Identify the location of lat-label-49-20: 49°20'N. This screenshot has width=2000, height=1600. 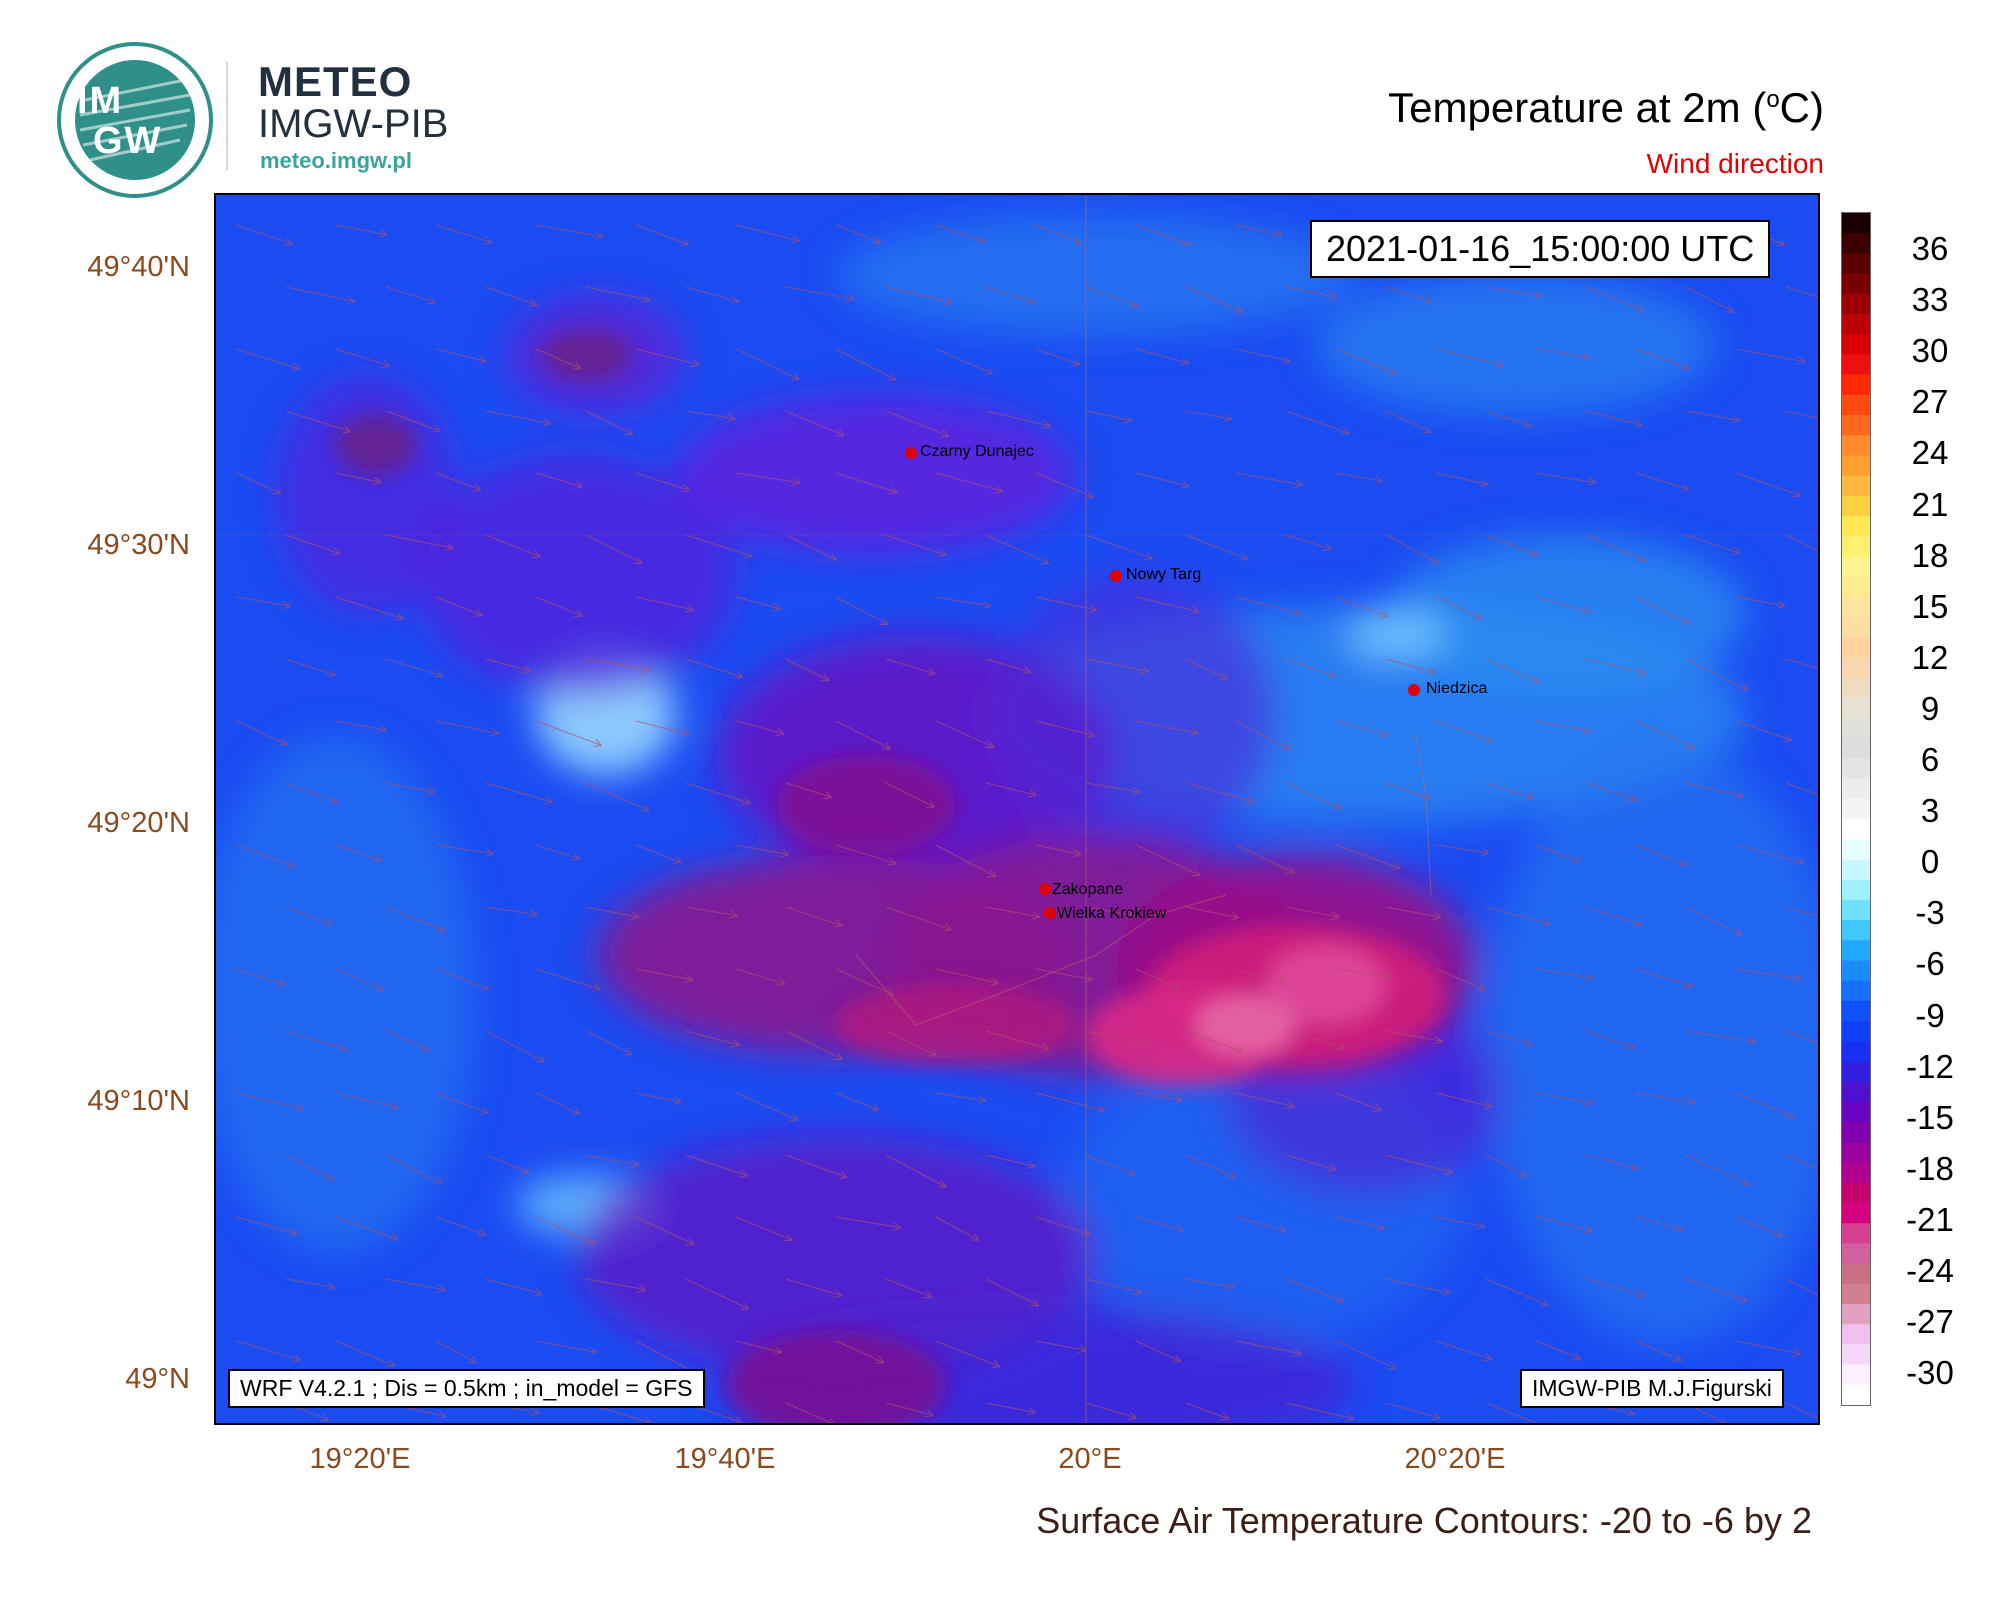
(138, 823).